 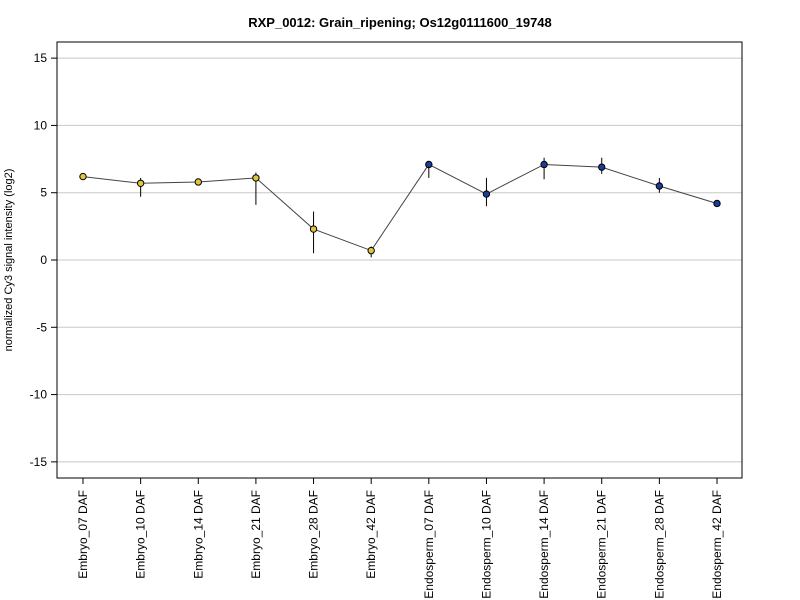 I want to click on x-tick-label: Embryo_14 DAF, so click(x=198, y=534).